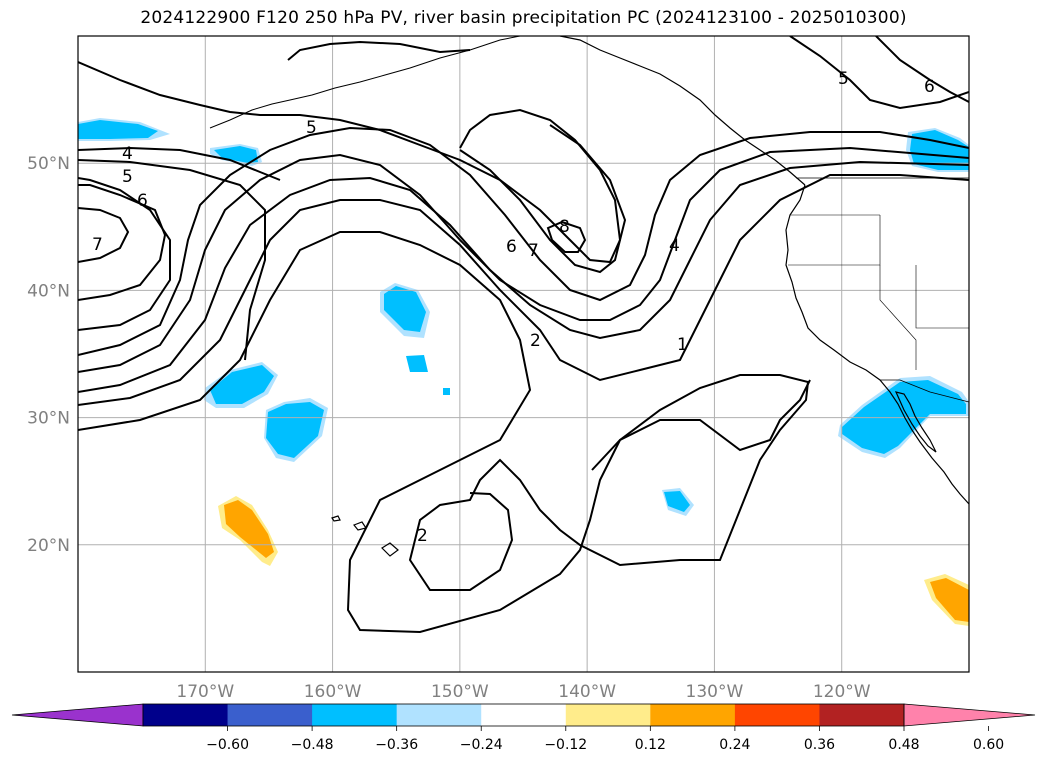  I want to click on colorbar-tick-label: −0.36, so click(396, 745).